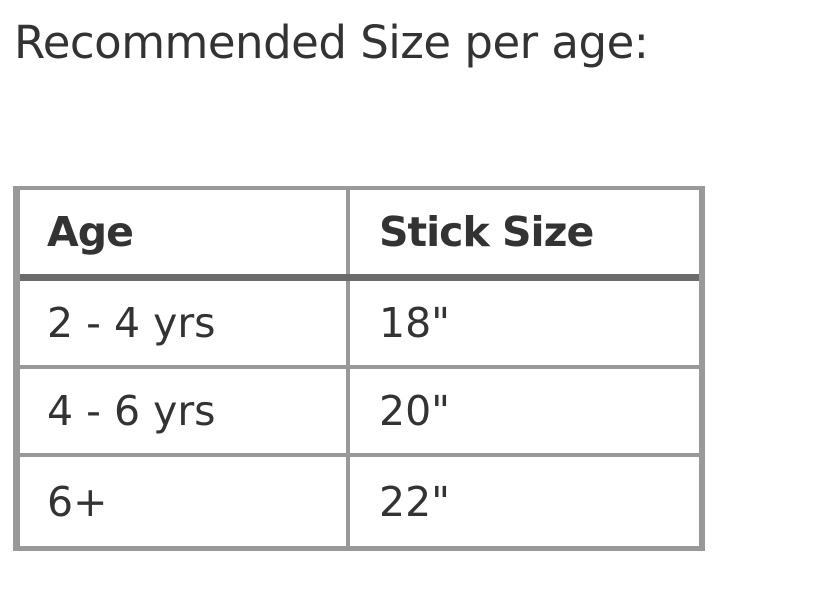 The width and height of the screenshot is (828, 591). Describe the element at coordinates (359, 413) in the screenshot. I see `table-row: 4 - 6 yrs 20"` at that location.